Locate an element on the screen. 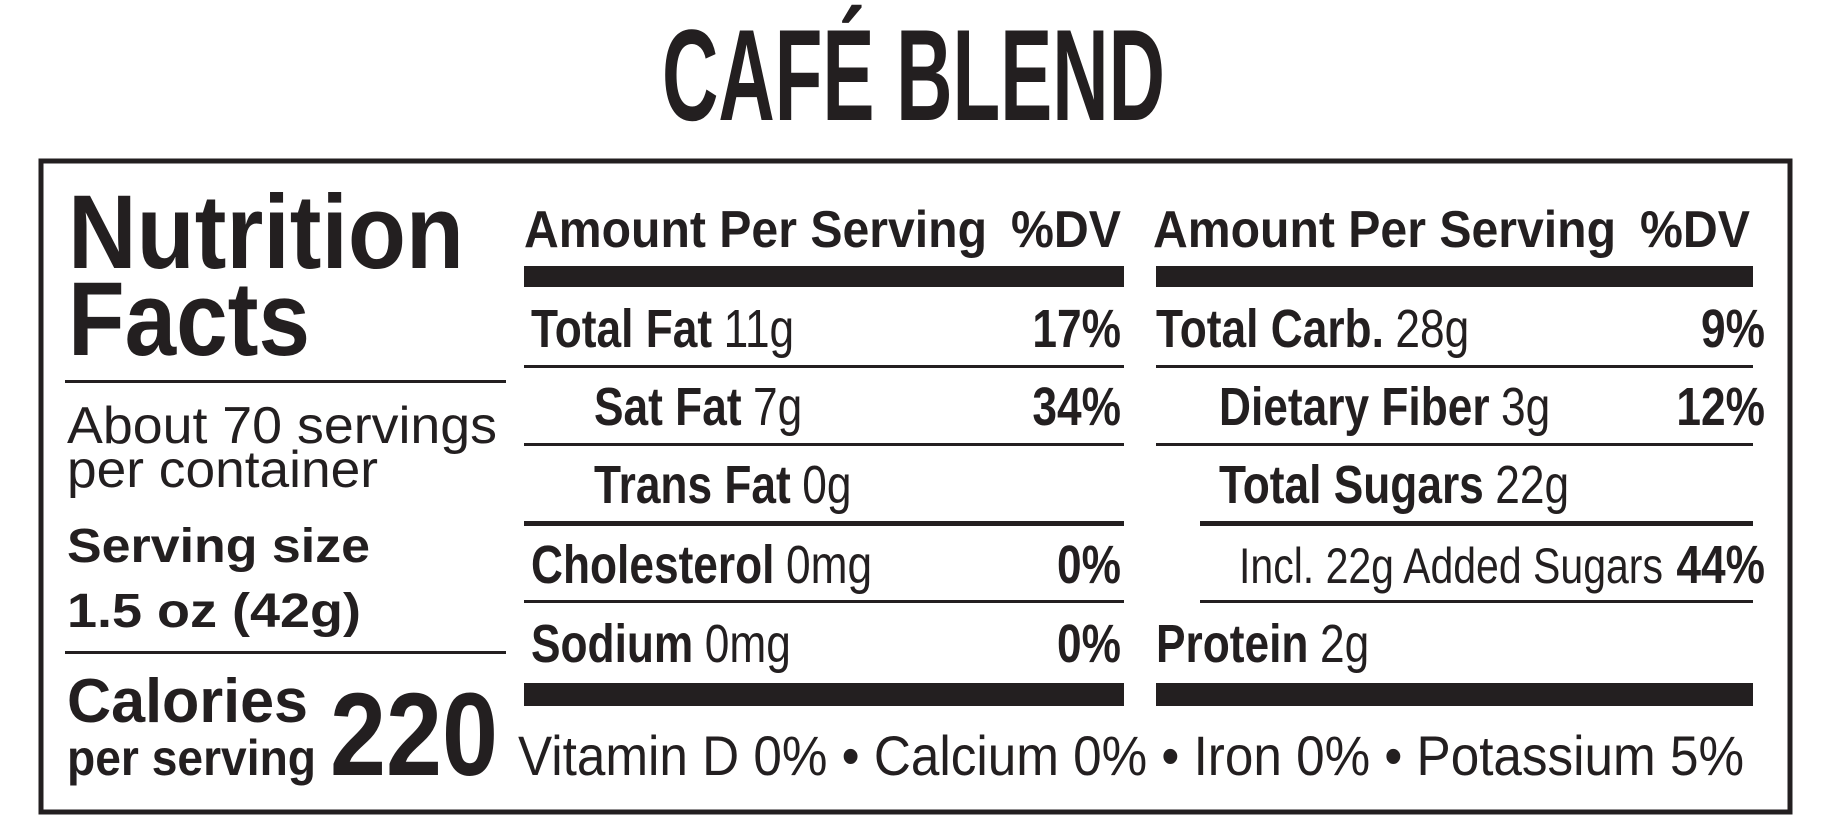 This screenshot has height=821, width=1827. nutrient: Total Carb. 28g is located at coordinates (1312, 329).